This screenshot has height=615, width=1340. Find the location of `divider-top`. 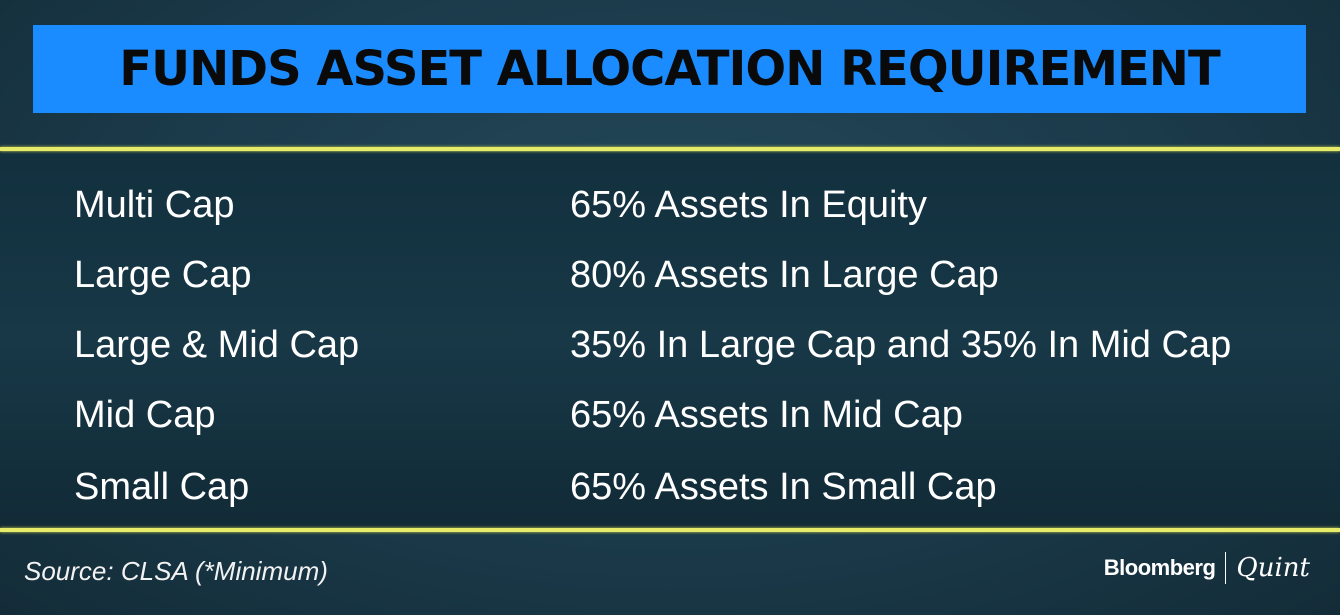

divider-top is located at coordinates (670, 149).